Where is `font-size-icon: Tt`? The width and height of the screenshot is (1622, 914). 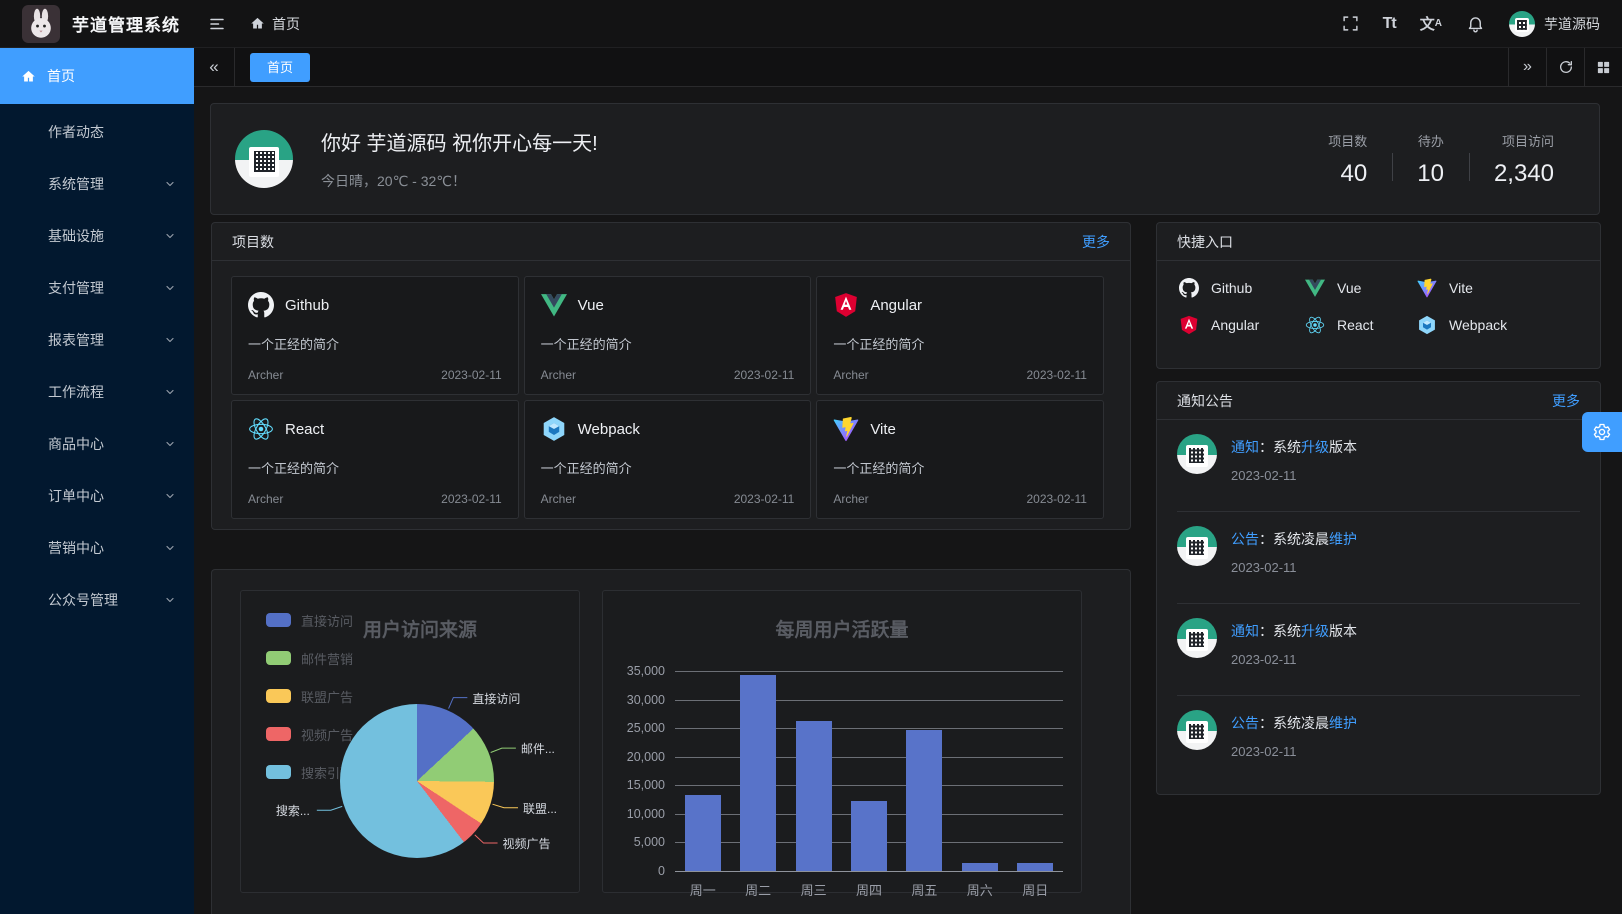
font-size-icon: Tt is located at coordinates (1389, 23).